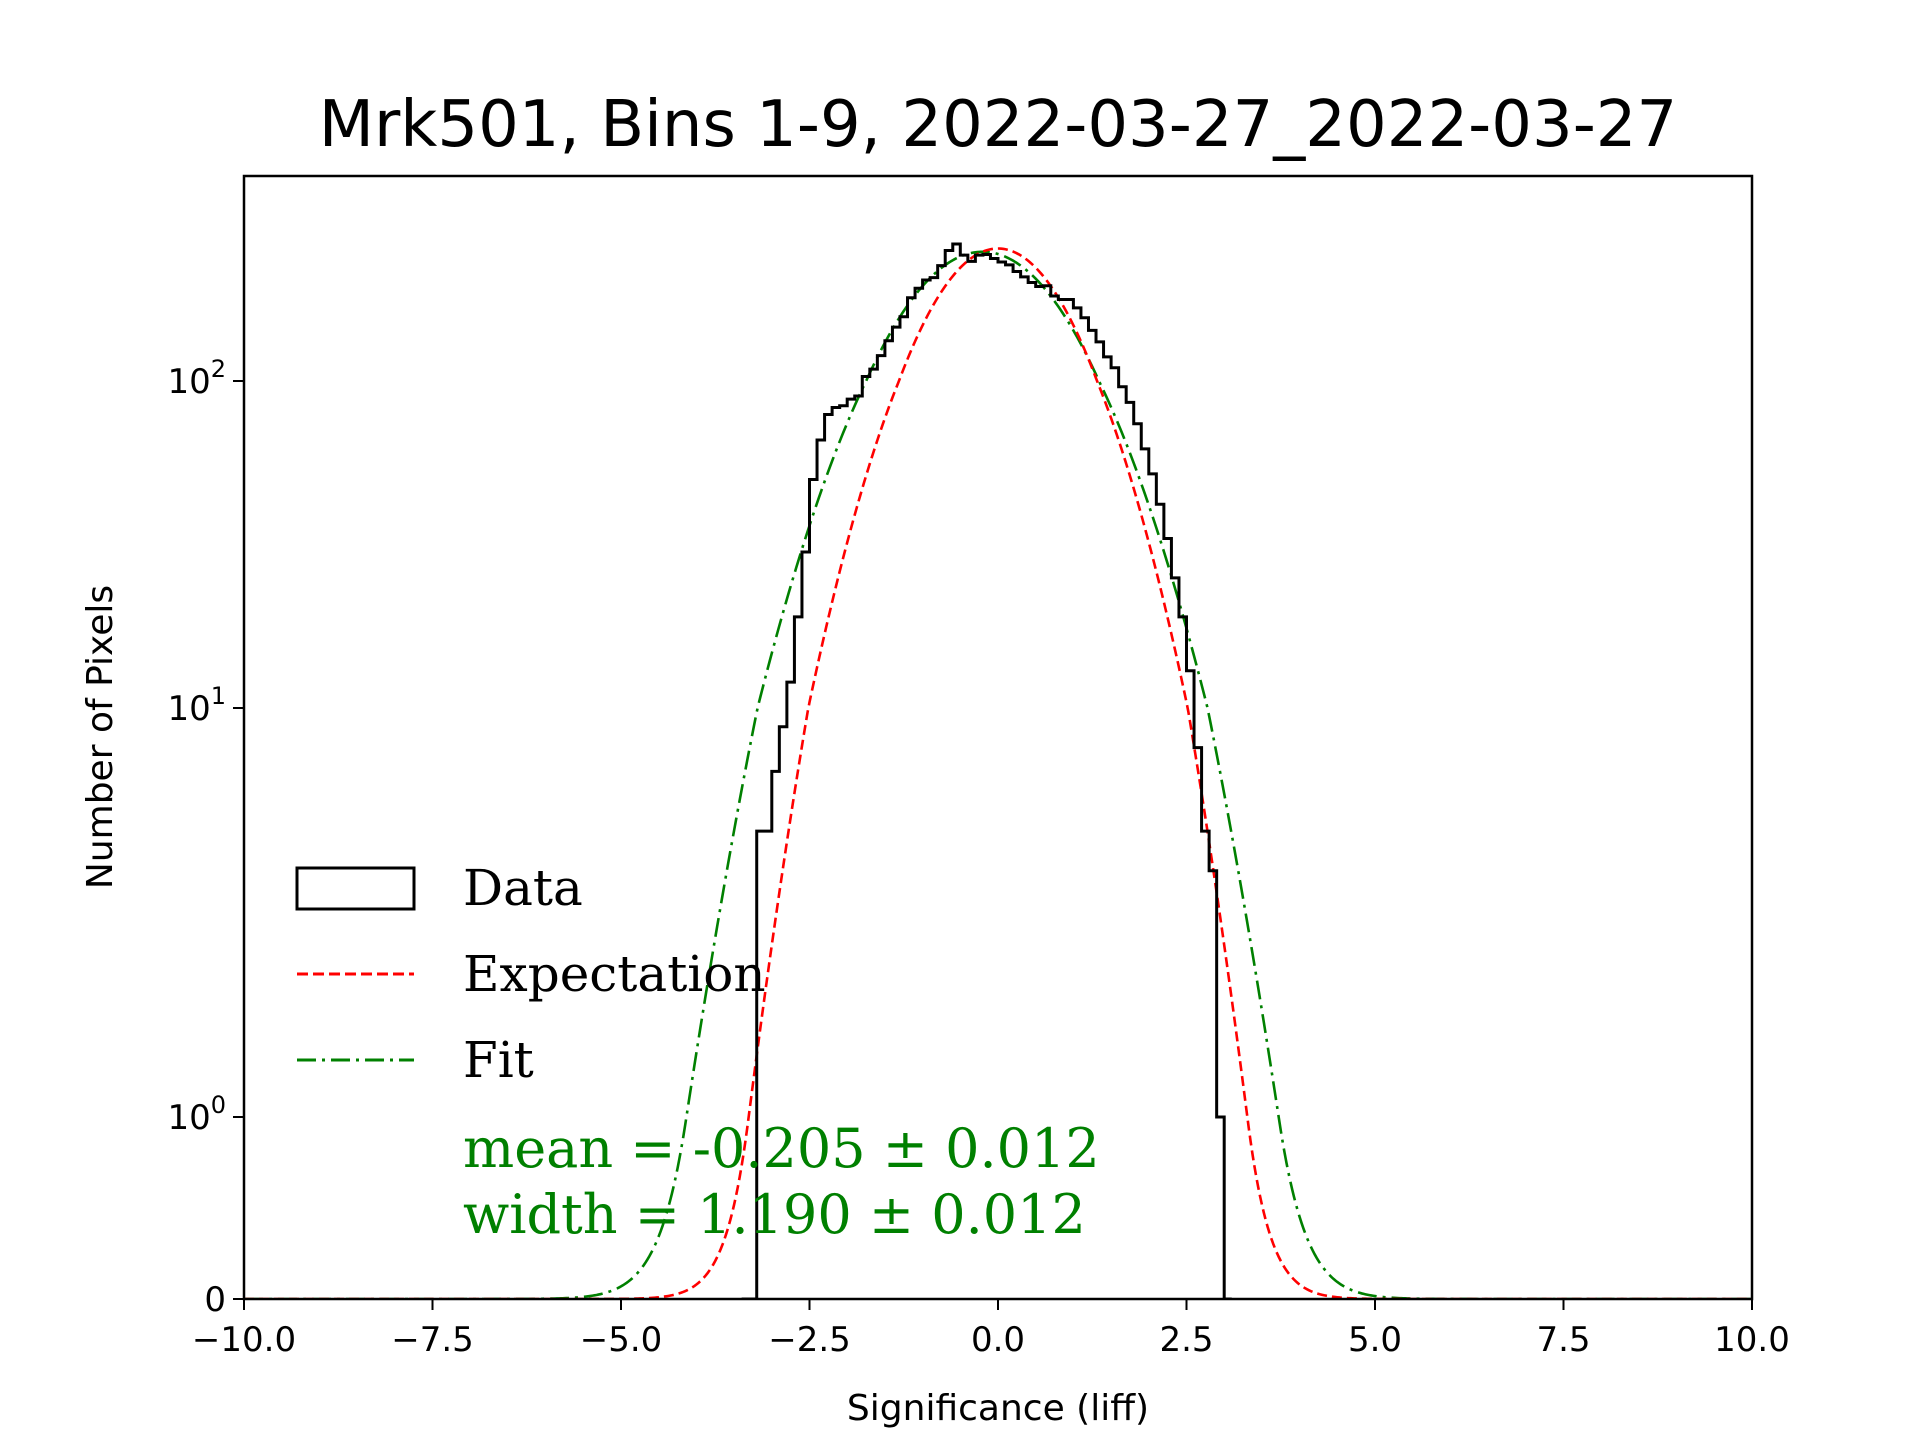 Image resolution: width=1920 pixels, height=1440 pixels. What do you see at coordinates (196, 1114) in the screenshot?
I see `y-tick-label: 10⁰` at bounding box center [196, 1114].